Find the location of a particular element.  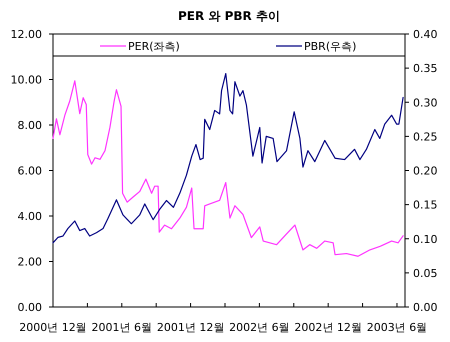

y2-tick-label: 0.00 is located at coordinates (425, 307).